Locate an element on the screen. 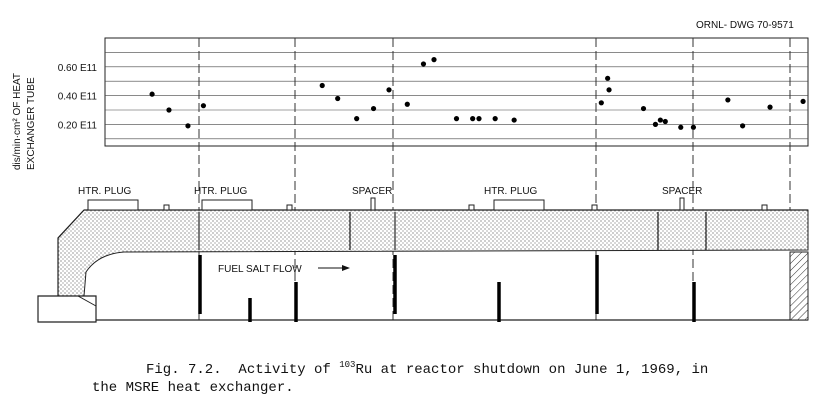 This screenshot has width=832, height=418. htr-plug-label-3: HTR. PLUG is located at coordinates (511, 191).